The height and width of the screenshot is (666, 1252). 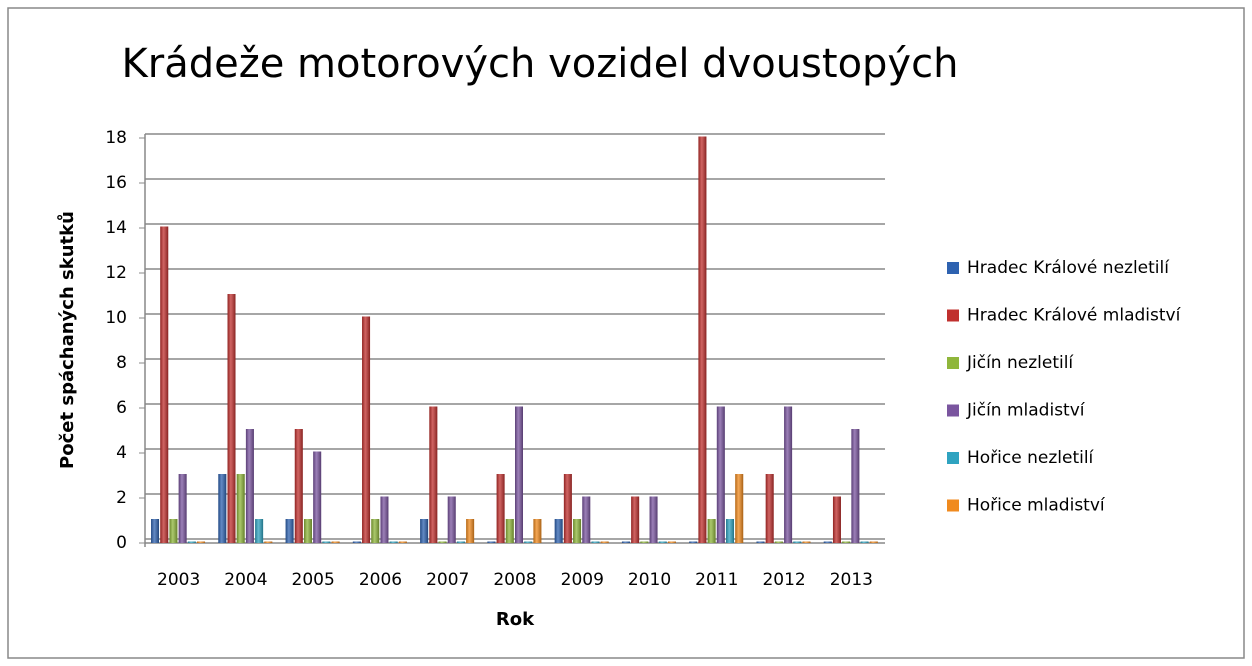 I want to click on x-tick-label: 2006, so click(x=380, y=580).